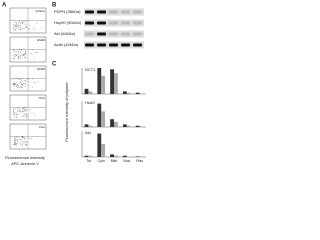  What do you see at coordinates (25, 157) in the screenshot?
I see `x-label: Fluorescence intensity` at bounding box center [25, 157].